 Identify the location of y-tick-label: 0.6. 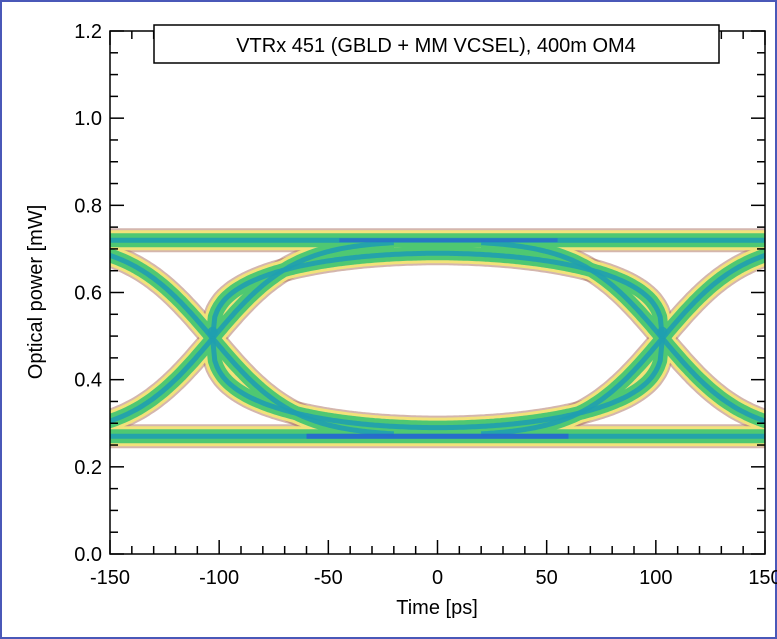
(88, 294).